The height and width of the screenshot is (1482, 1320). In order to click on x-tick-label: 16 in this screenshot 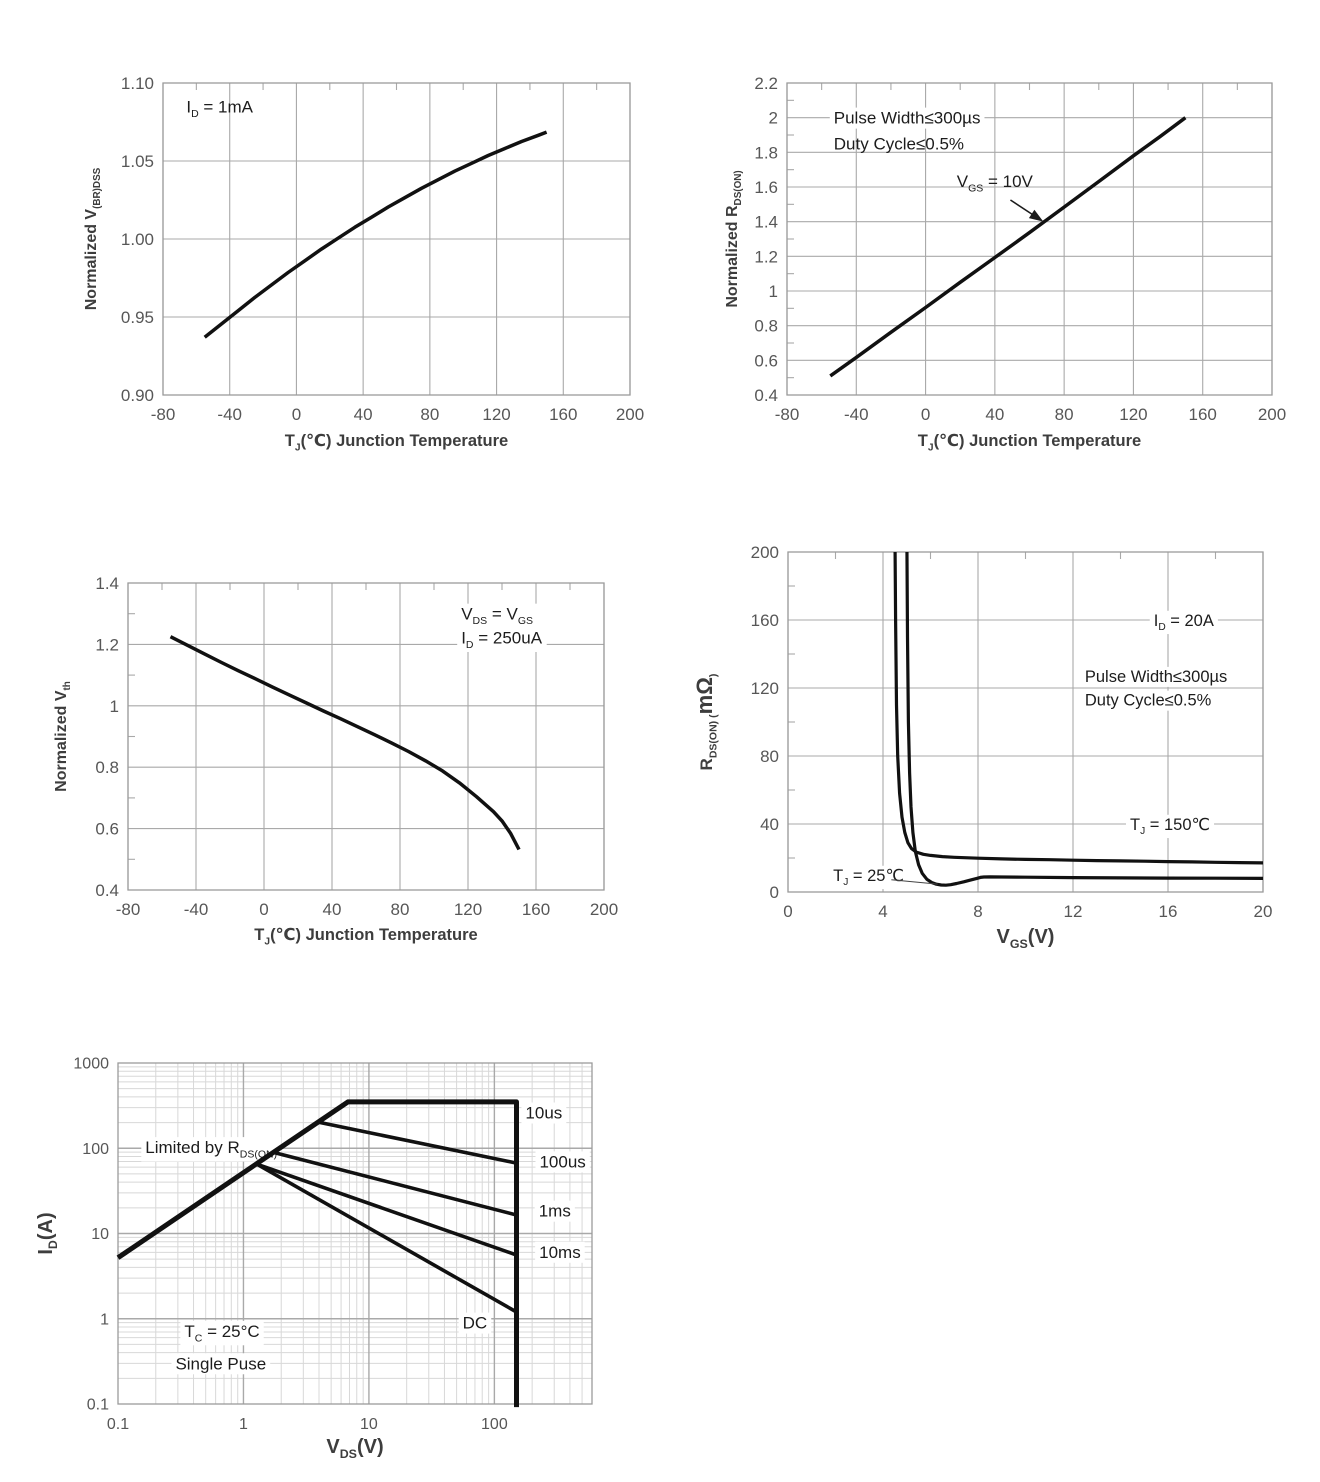, I will do `click(1168, 911)`.